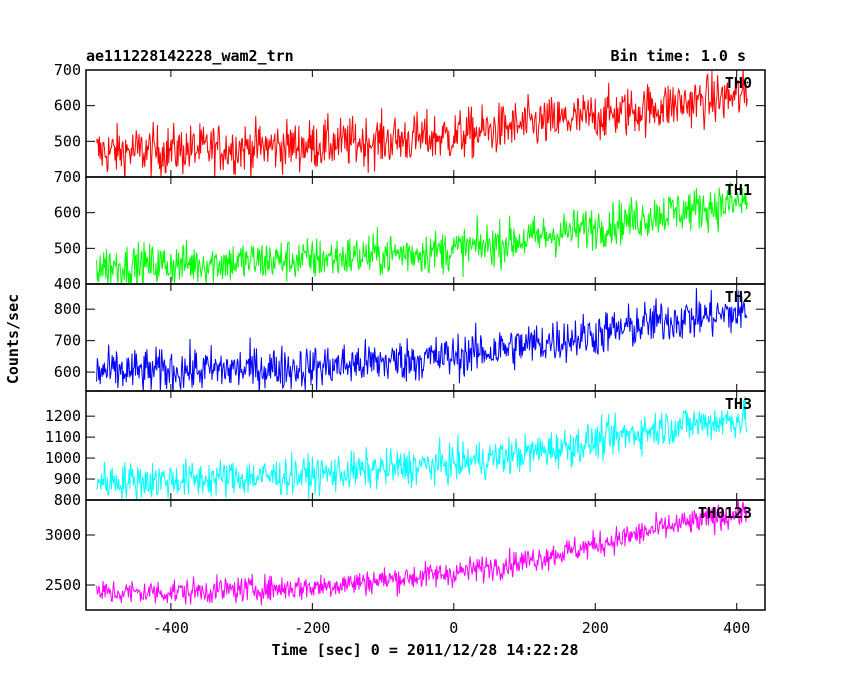  I want to click on series-label-th0123: TH0123, so click(725, 513).